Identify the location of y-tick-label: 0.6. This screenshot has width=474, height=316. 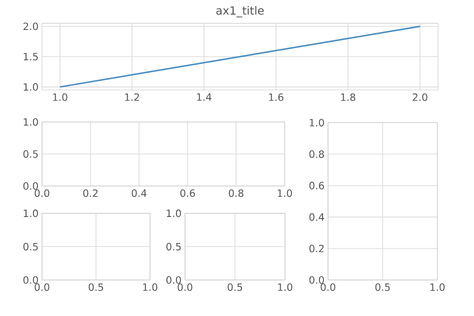
(316, 186).